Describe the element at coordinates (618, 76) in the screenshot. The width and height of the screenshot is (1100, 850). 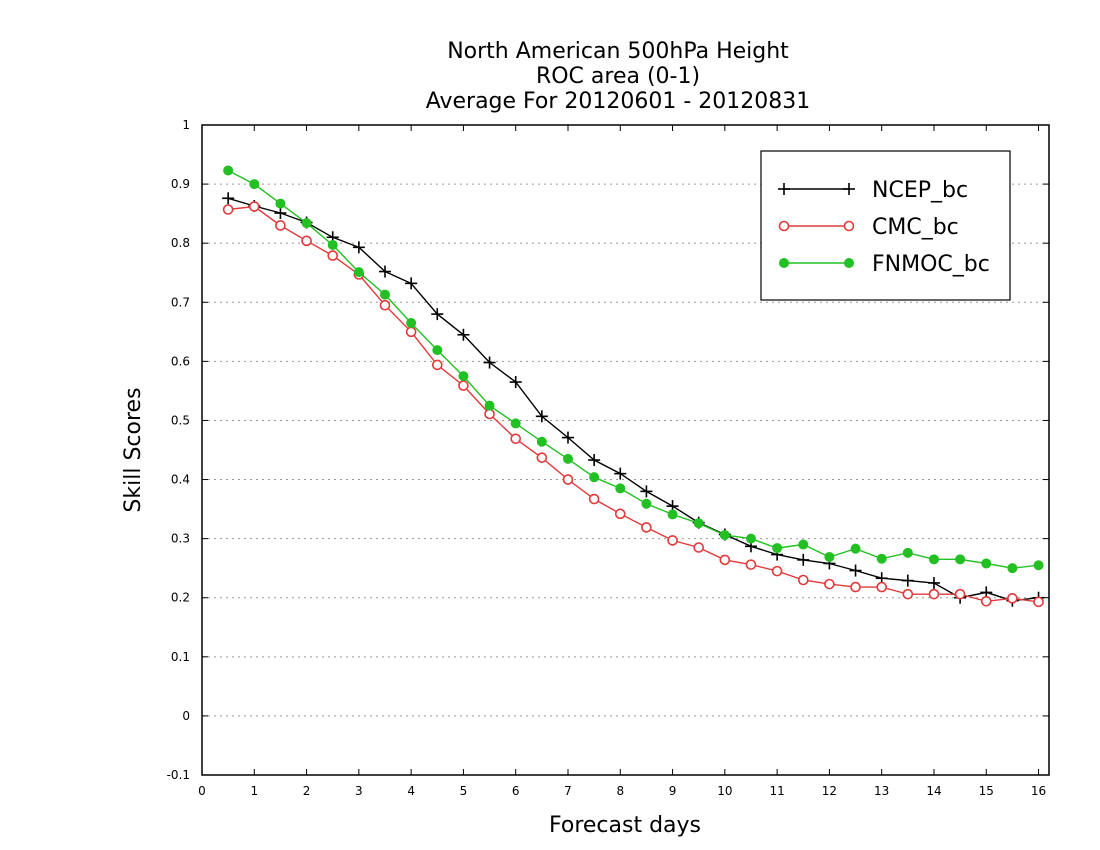
I see `chart-title-line-2: ROC area (0-1)` at that location.